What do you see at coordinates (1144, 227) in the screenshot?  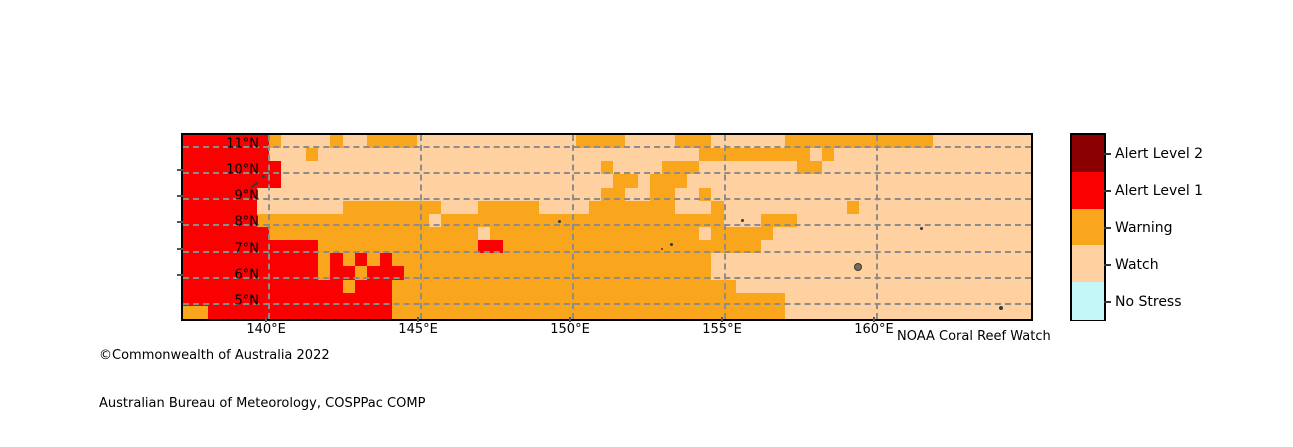 I see `legend-label: Warning` at bounding box center [1144, 227].